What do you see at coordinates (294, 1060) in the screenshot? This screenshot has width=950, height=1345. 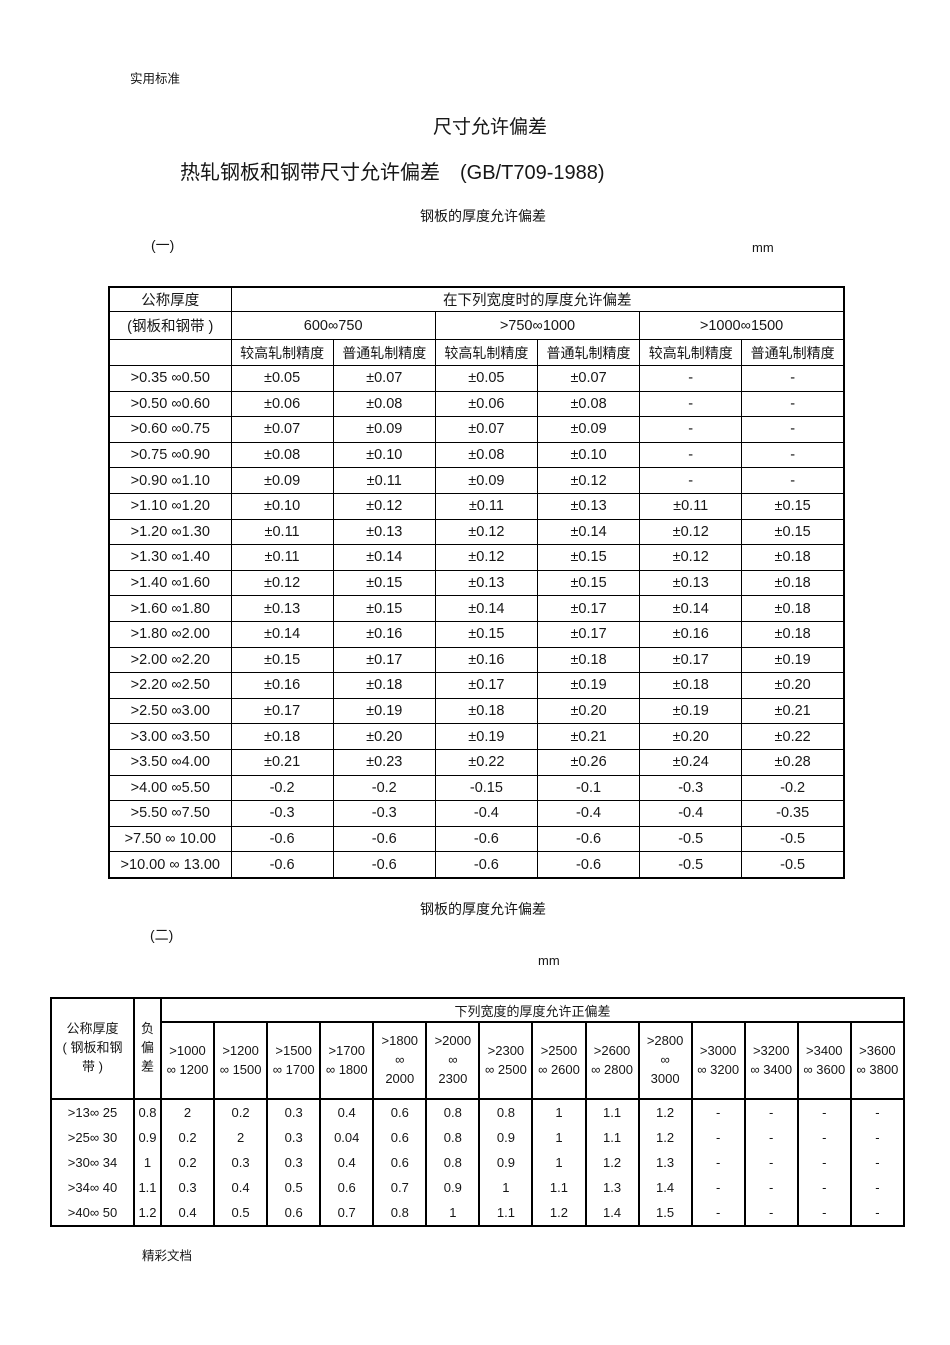 I see `t2-width-range-header: >1500 ∞ 1700` at bounding box center [294, 1060].